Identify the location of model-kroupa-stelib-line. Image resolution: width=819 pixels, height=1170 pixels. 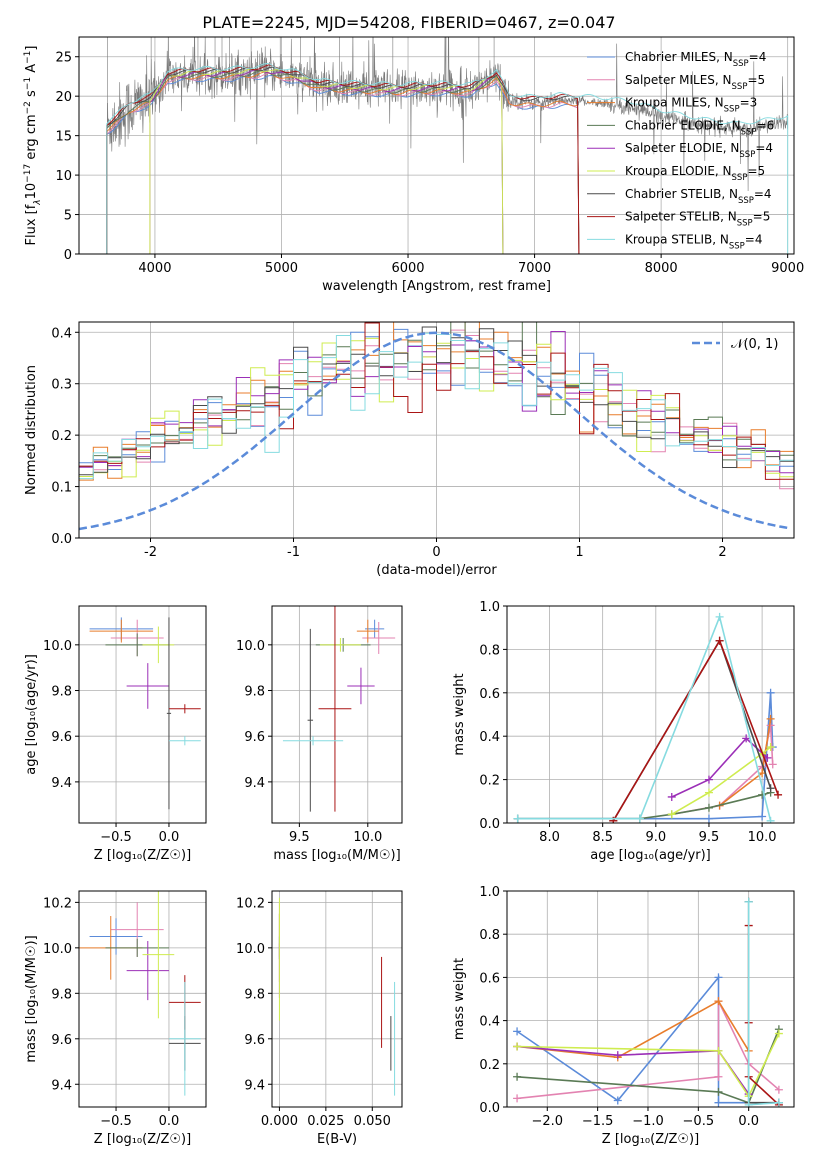
(447, 158).